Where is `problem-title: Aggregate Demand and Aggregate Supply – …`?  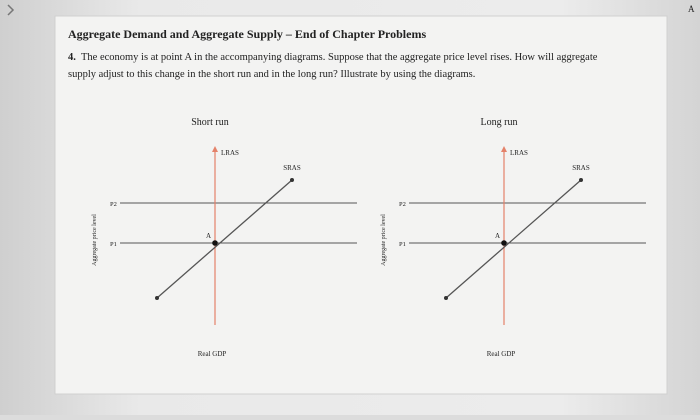 problem-title: Aggregate Demand and Aggregate Supply – … is located at coordinates (247, 34).